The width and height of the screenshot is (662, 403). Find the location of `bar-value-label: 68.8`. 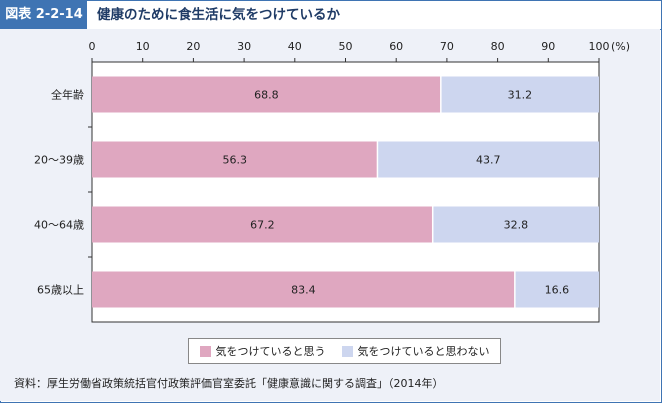

bar-value-label: 68.8 is located at coordinates (266, 95).